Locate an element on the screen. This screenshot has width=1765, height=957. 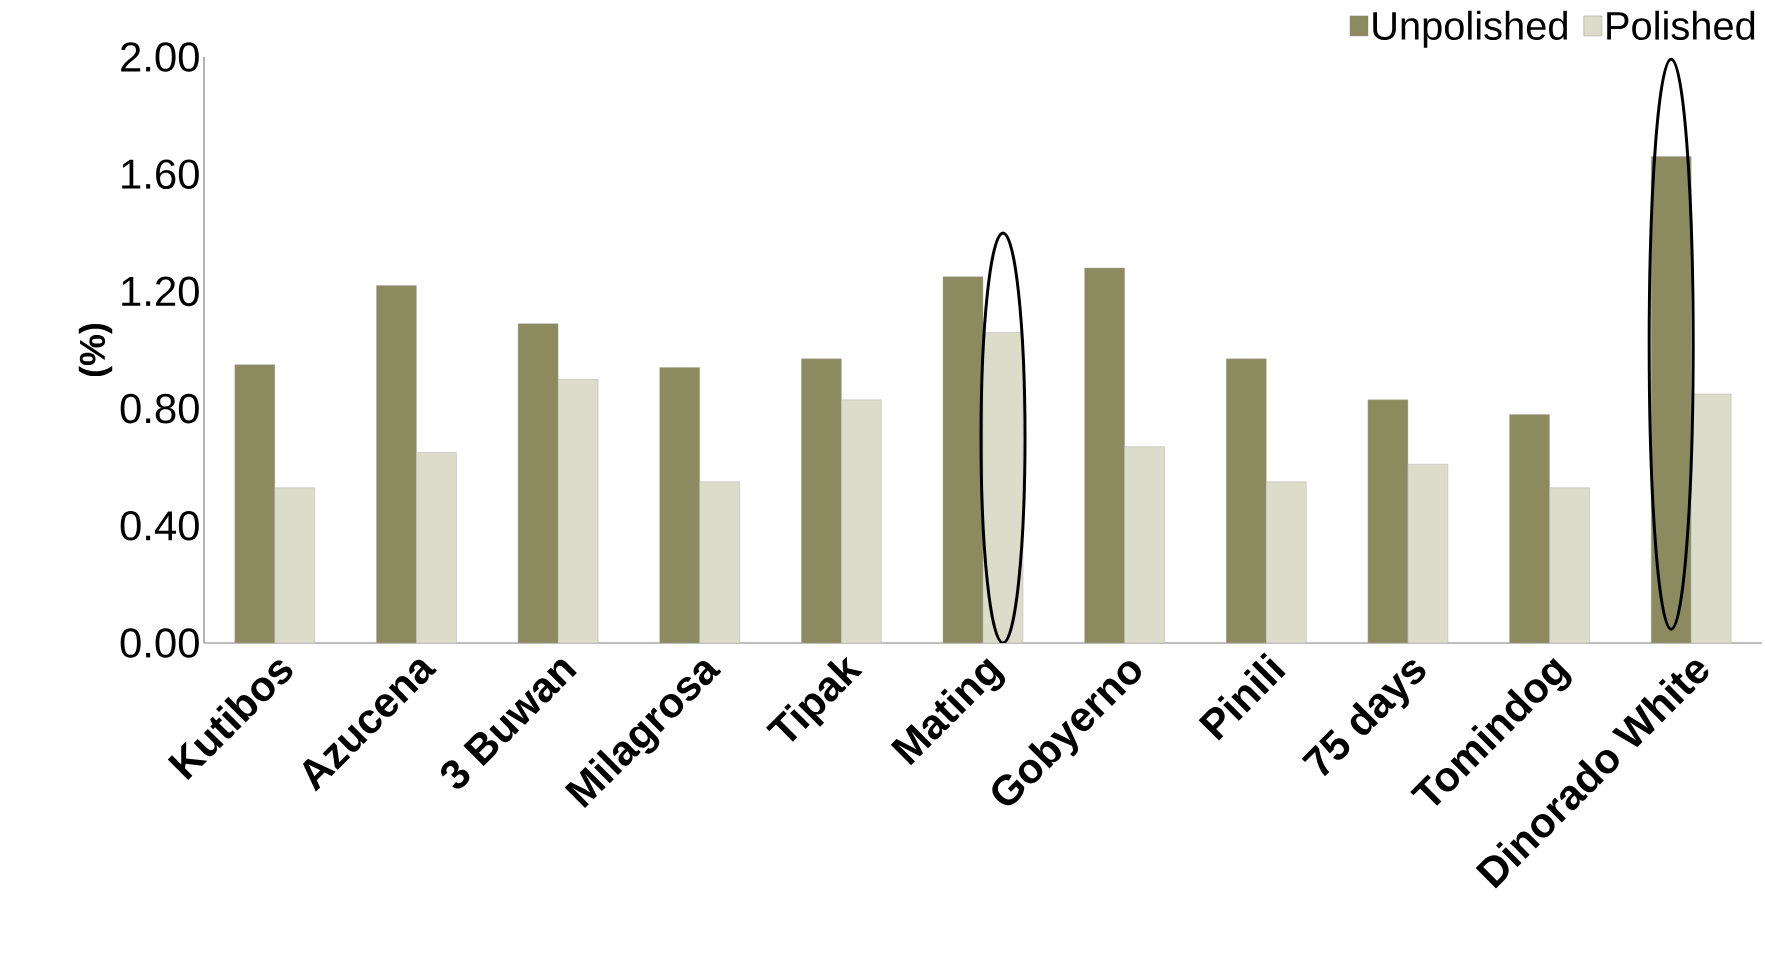
y-tick-label: 0.00 is located at coordinates (159, 643).